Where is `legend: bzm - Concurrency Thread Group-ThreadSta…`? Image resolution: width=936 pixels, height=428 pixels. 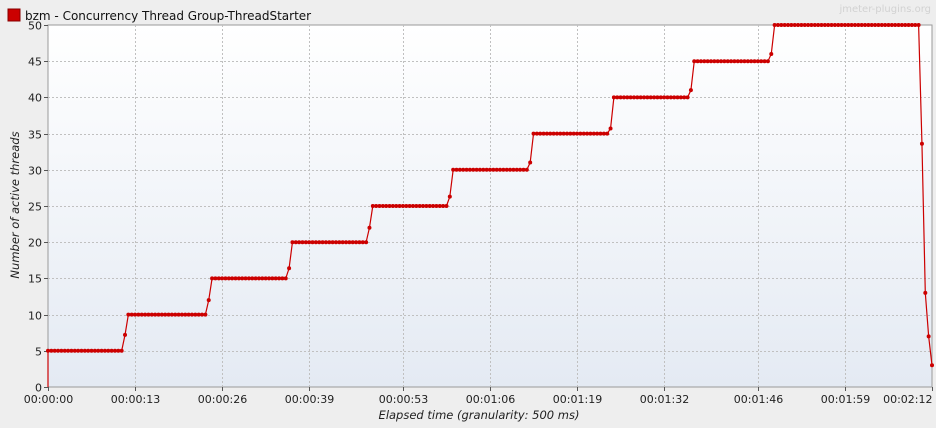
legend: bzm - Concurrency Thread Group-ThreadSta… is located at coordinates (159, 15).